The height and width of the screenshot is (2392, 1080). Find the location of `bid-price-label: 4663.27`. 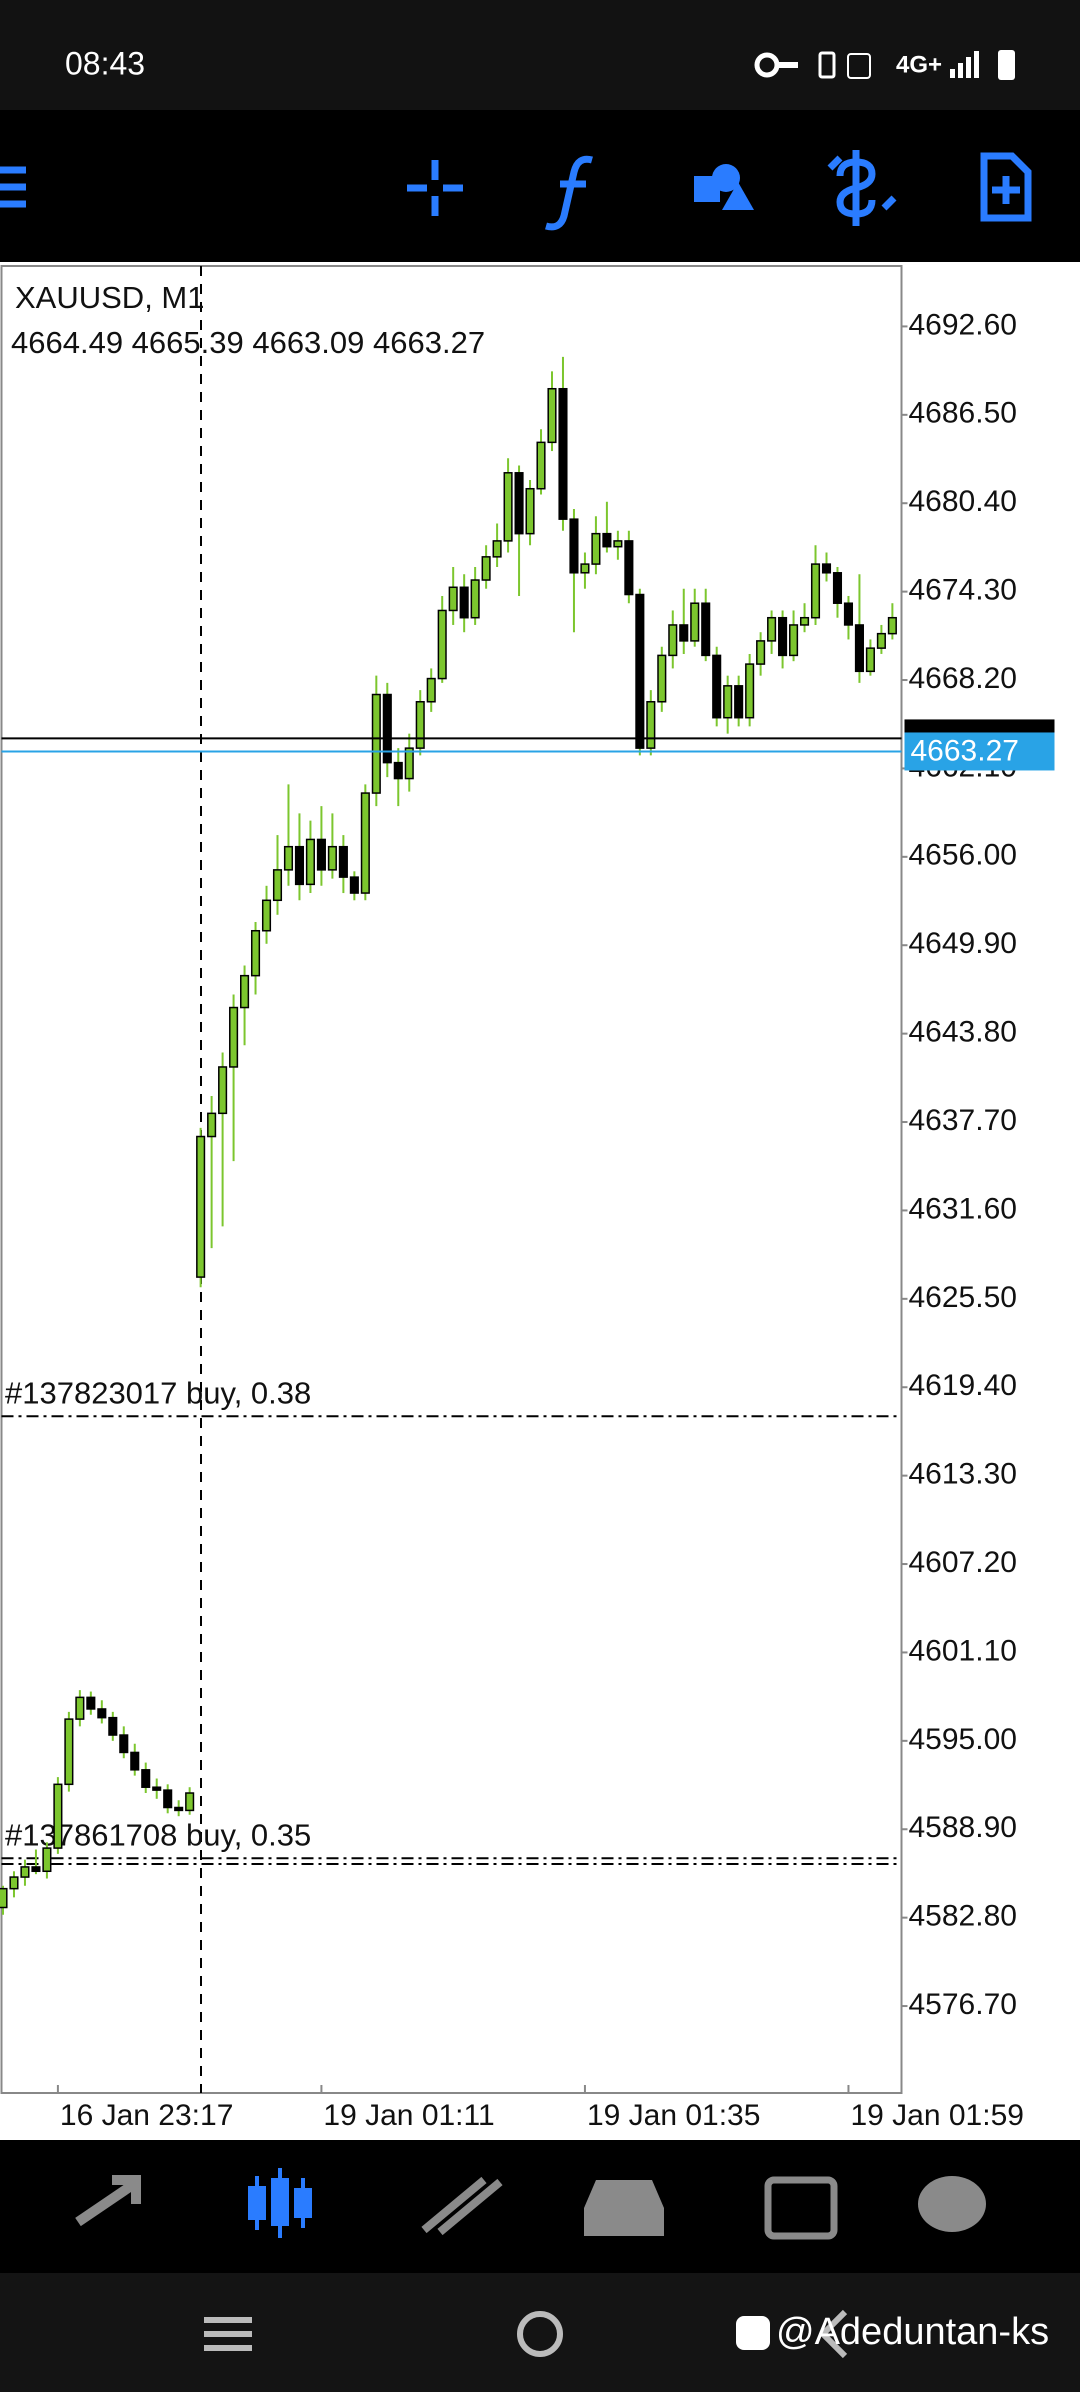

bid-price-label: 4663.27 is located at coordinates (965, 750).